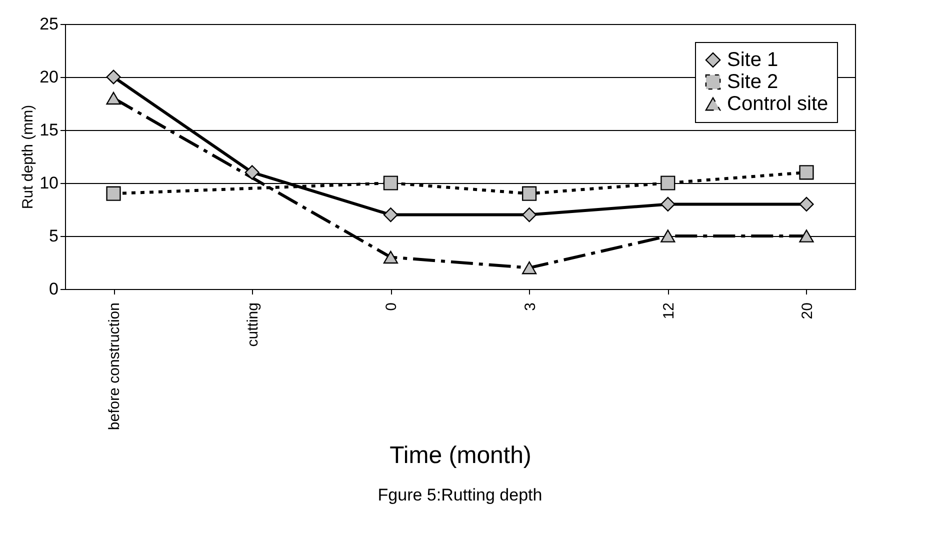 The height and width of the screenshot is (553, 949). I want to click on y-tick-label: 10, so click(49, 183).